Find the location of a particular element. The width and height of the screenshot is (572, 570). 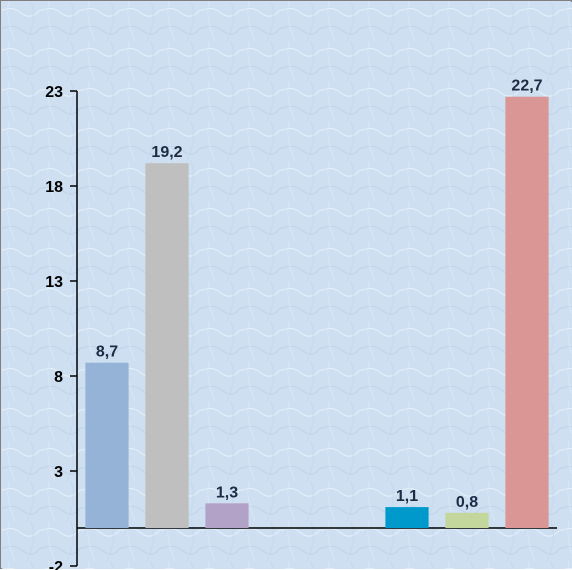

bar-value-label: 22,7 is located at coordinates (526, 86).